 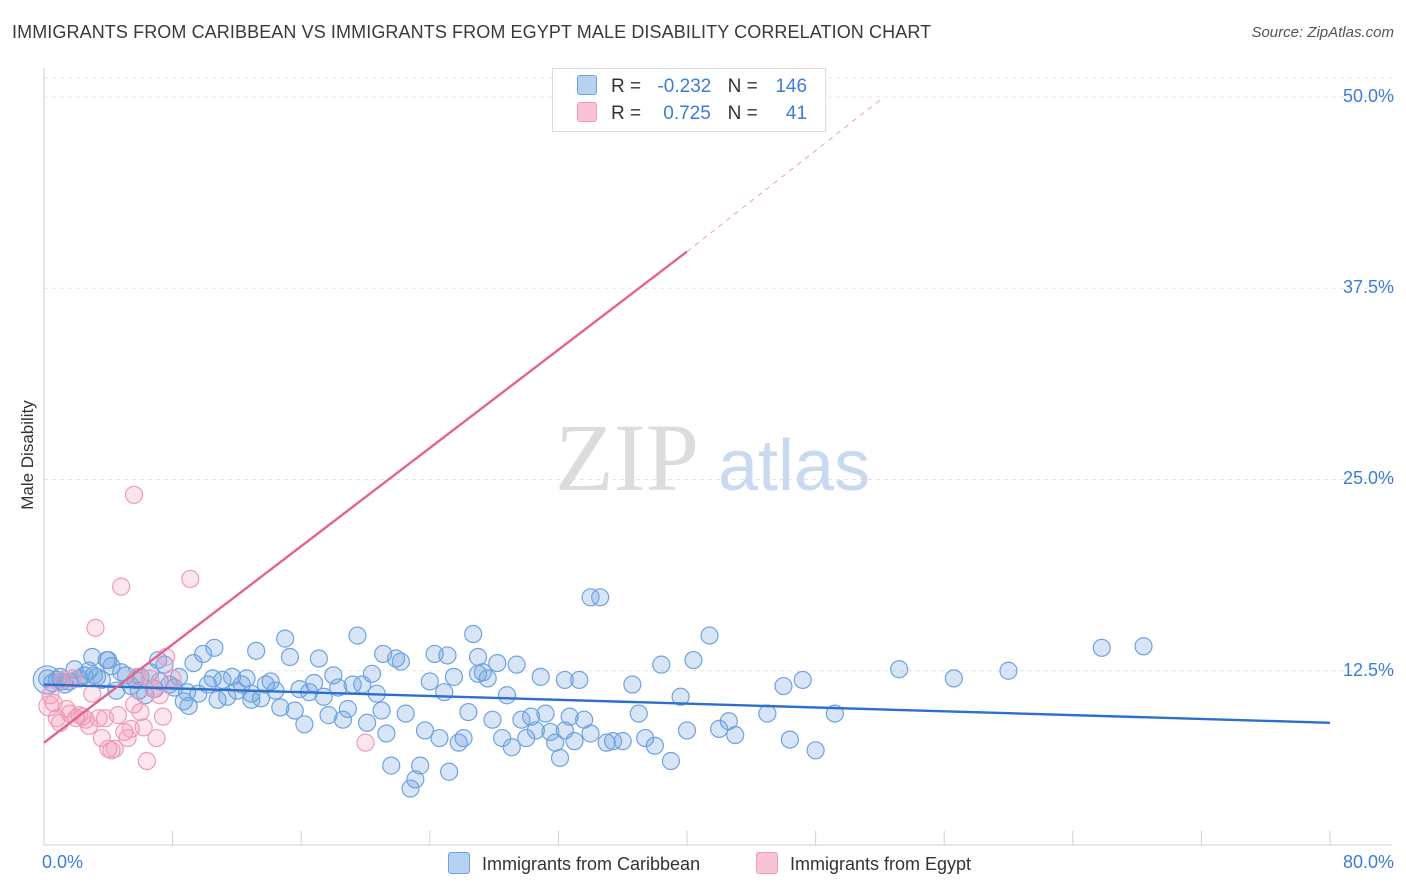 I want to click on bottom-legend-caribbean: Immigrants from Caribbean, so click(x=574, y=863).